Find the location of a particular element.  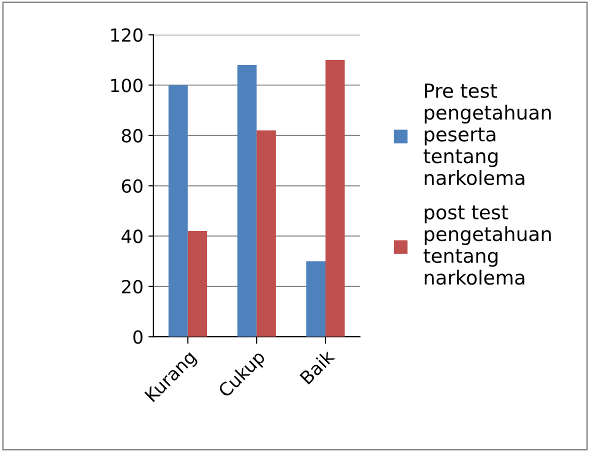

y-tick-label: 100 is located at coordinates (126, 85).